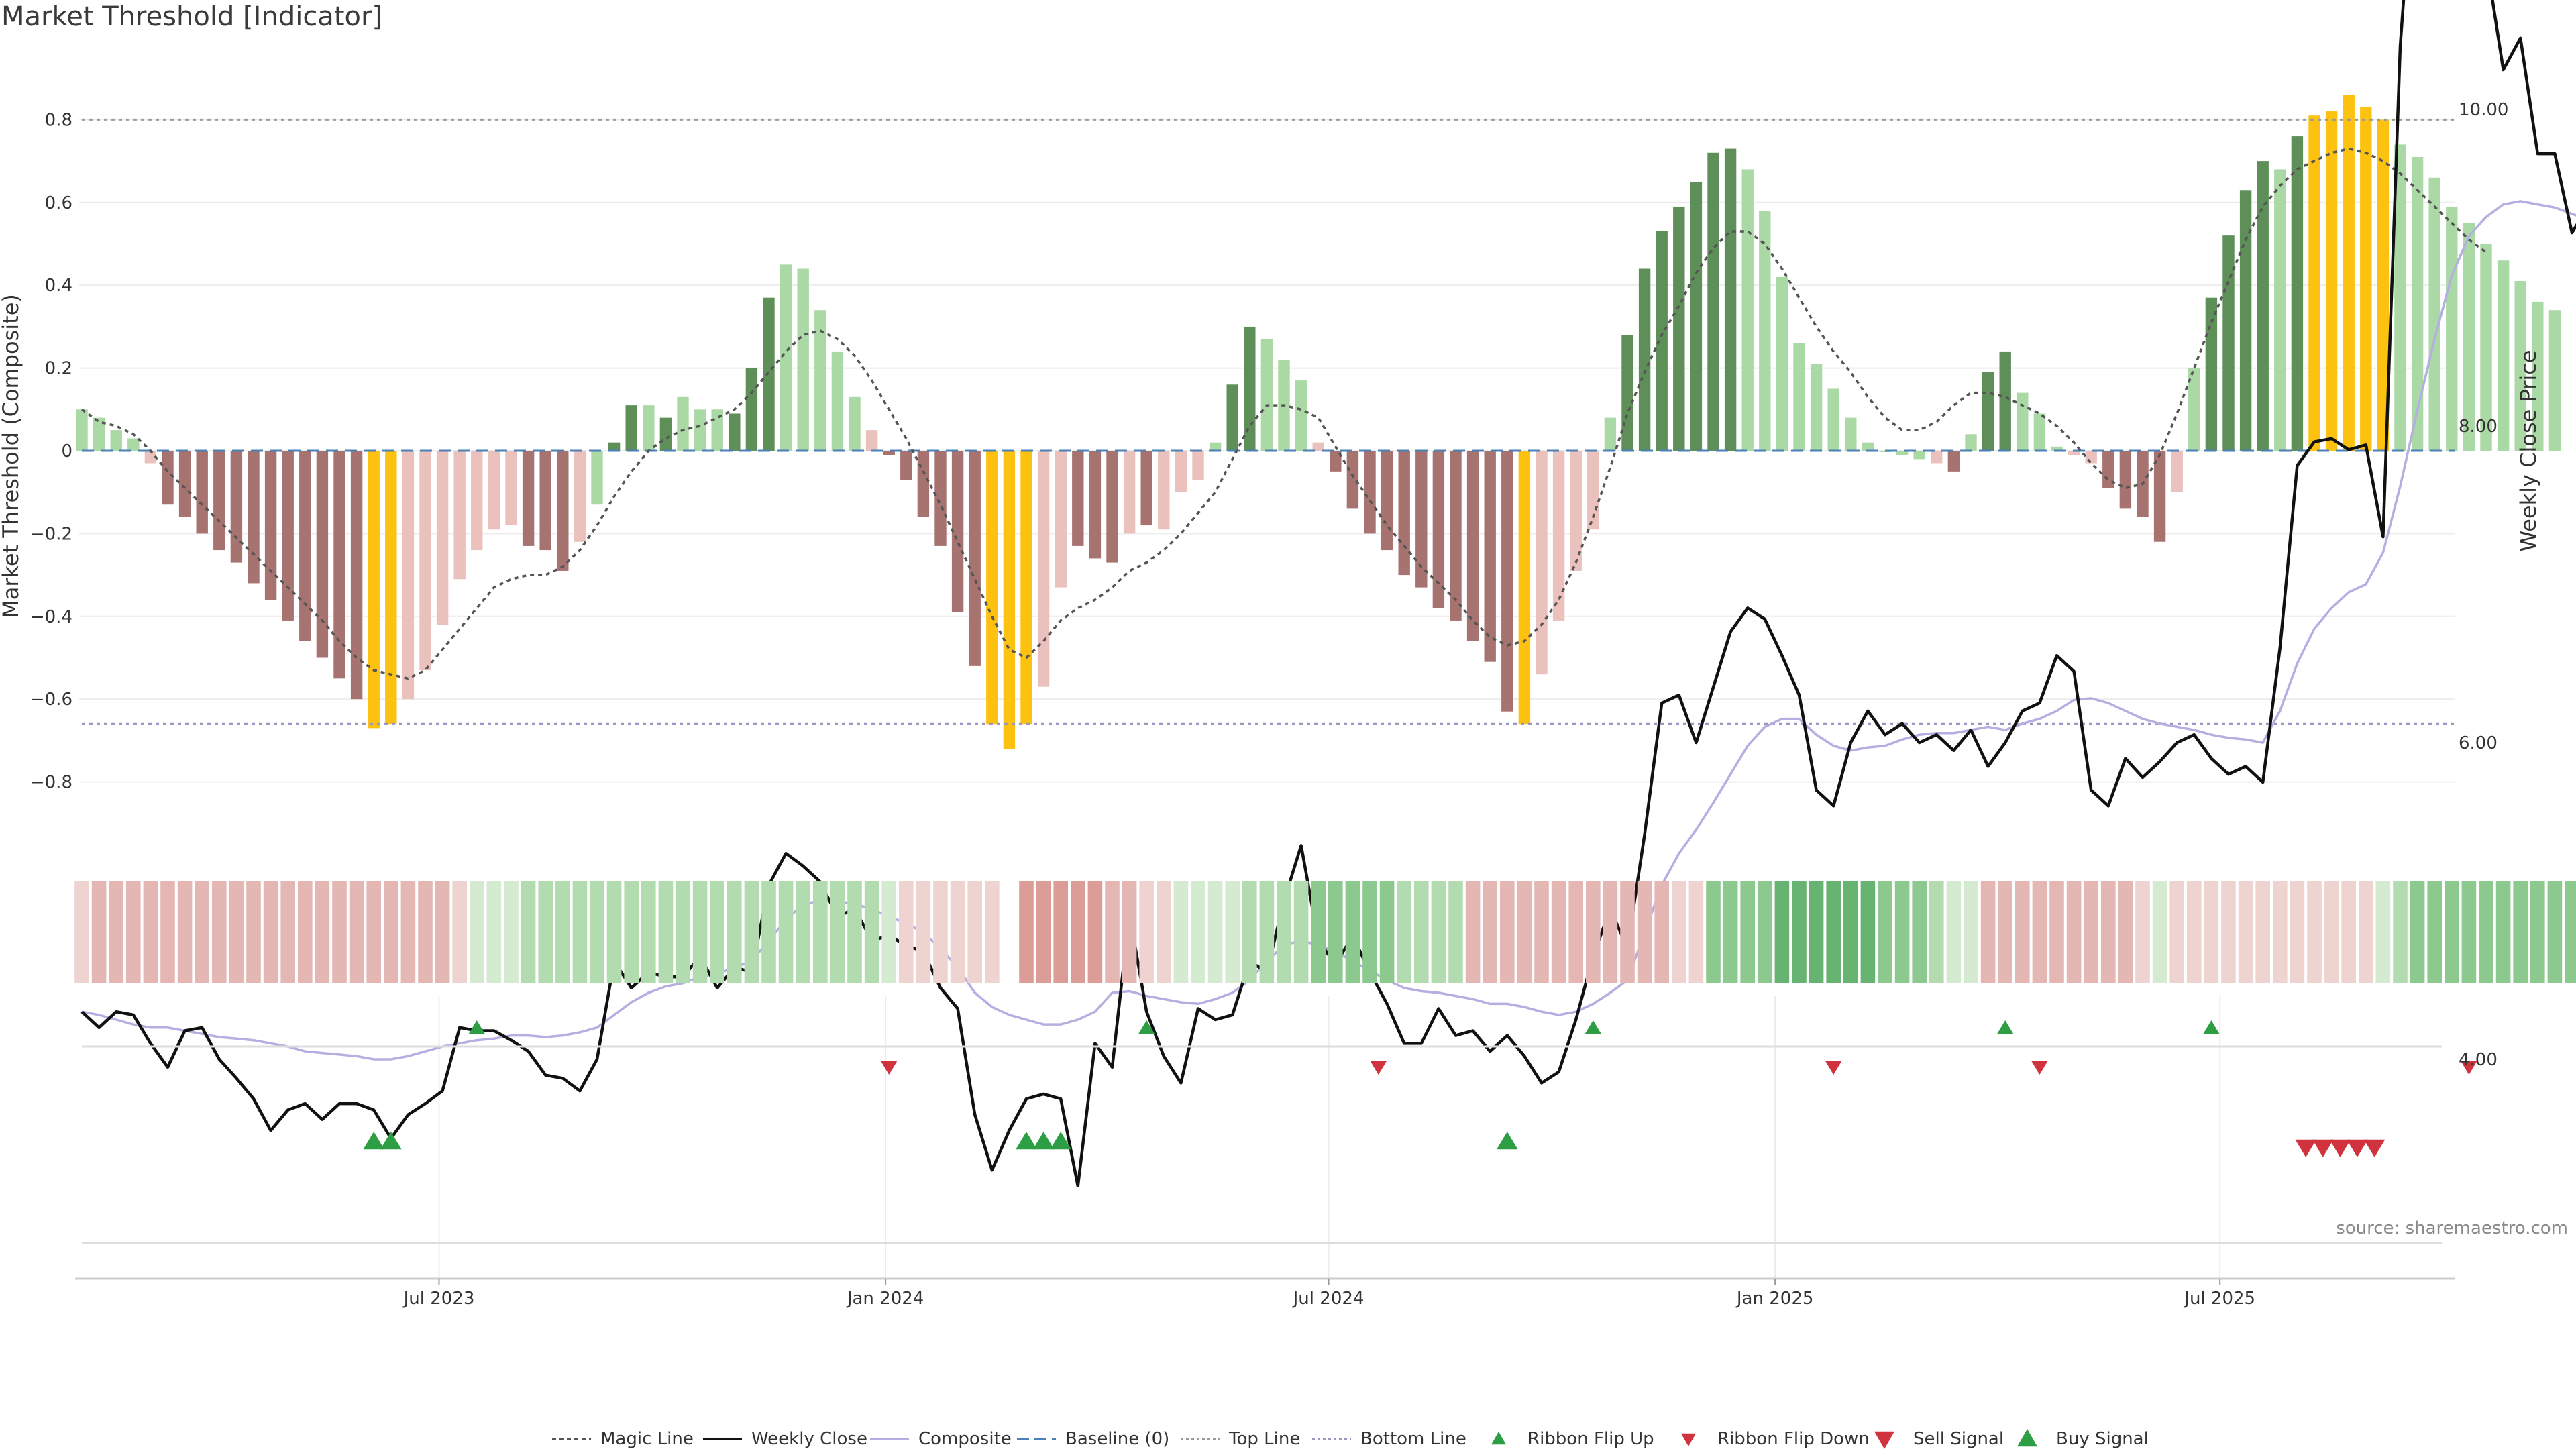 Image resolution: width=2576 pixels, height=1449 pixels. Describe the element at coordinates (1325, 932) in the screenshot. I see `sentiment-ribbon` at that location.